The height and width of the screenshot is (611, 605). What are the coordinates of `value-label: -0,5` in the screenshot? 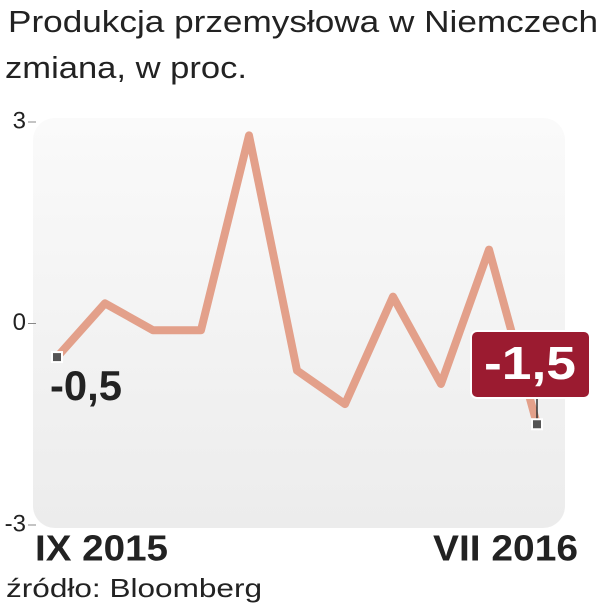 It's located at (86, 385).